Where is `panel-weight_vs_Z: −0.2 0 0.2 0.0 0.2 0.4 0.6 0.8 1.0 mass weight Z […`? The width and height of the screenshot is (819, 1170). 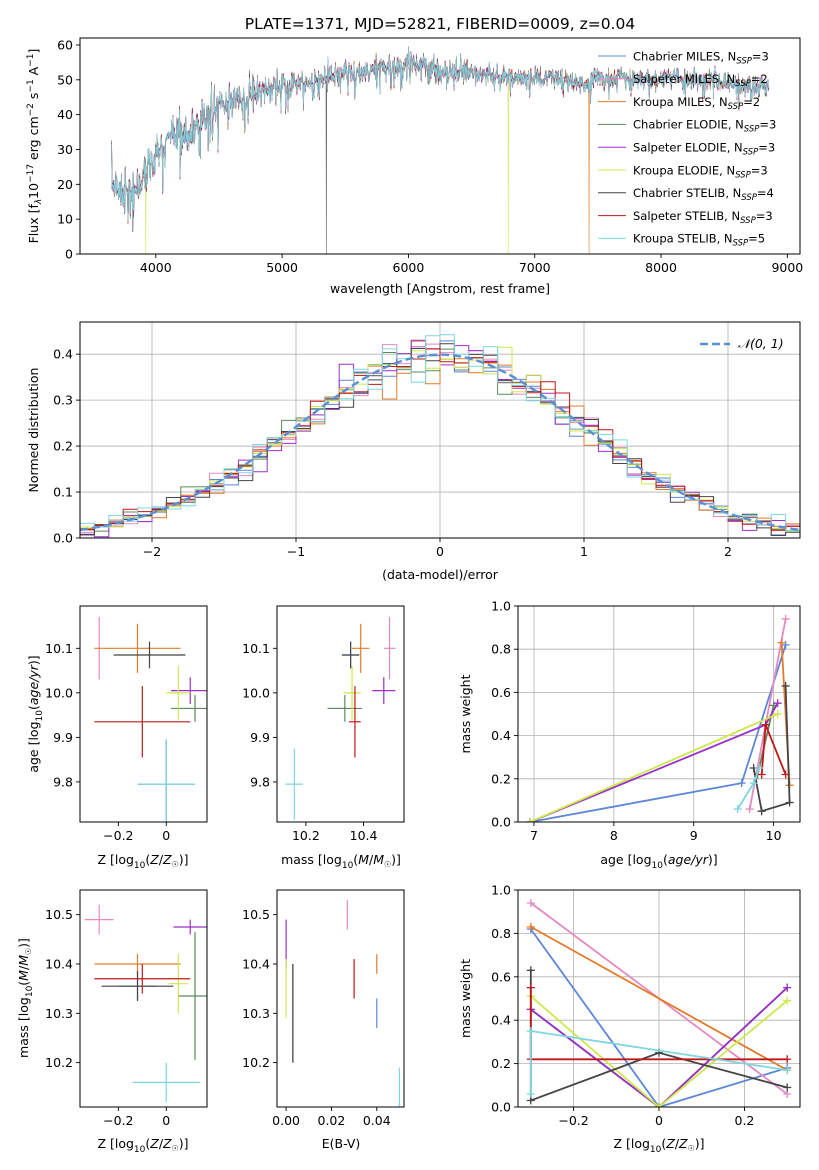 panel-weight_vs_Z: −0.2 0 0.2 0.0 0.2 0.4 0.6 0.8 1.0 mass weight Z [… is located at coordinates (629, 1019).